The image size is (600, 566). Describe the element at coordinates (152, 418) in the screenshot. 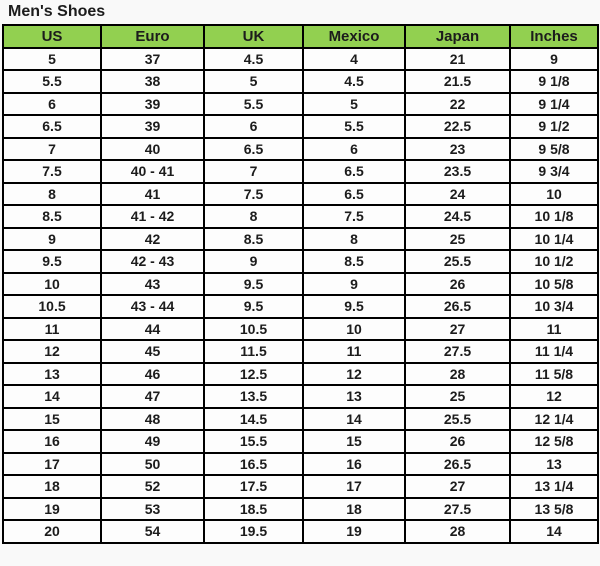

I see `table-cell: 48` at that location.